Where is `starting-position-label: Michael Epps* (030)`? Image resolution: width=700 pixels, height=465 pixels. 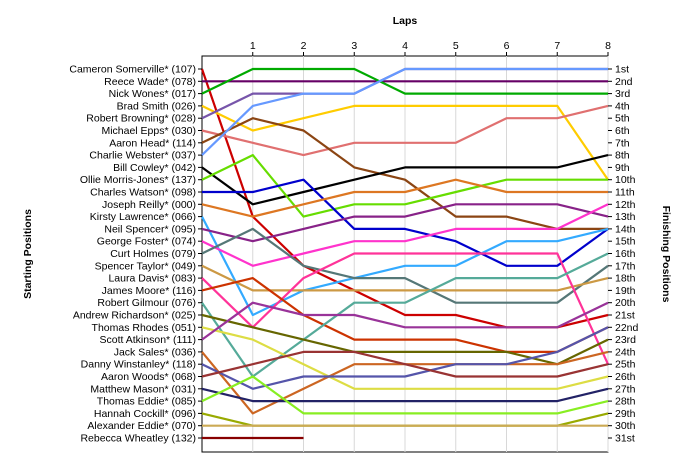 starting-position-label: Michael Epps* (030) is located at coordinates (148, 131).